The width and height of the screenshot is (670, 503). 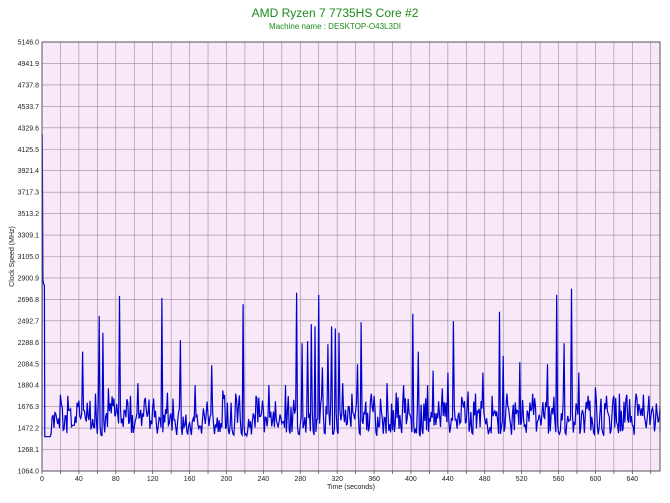 I want to click on y-tick-label: 3105.0, so click(x=29, y=257).